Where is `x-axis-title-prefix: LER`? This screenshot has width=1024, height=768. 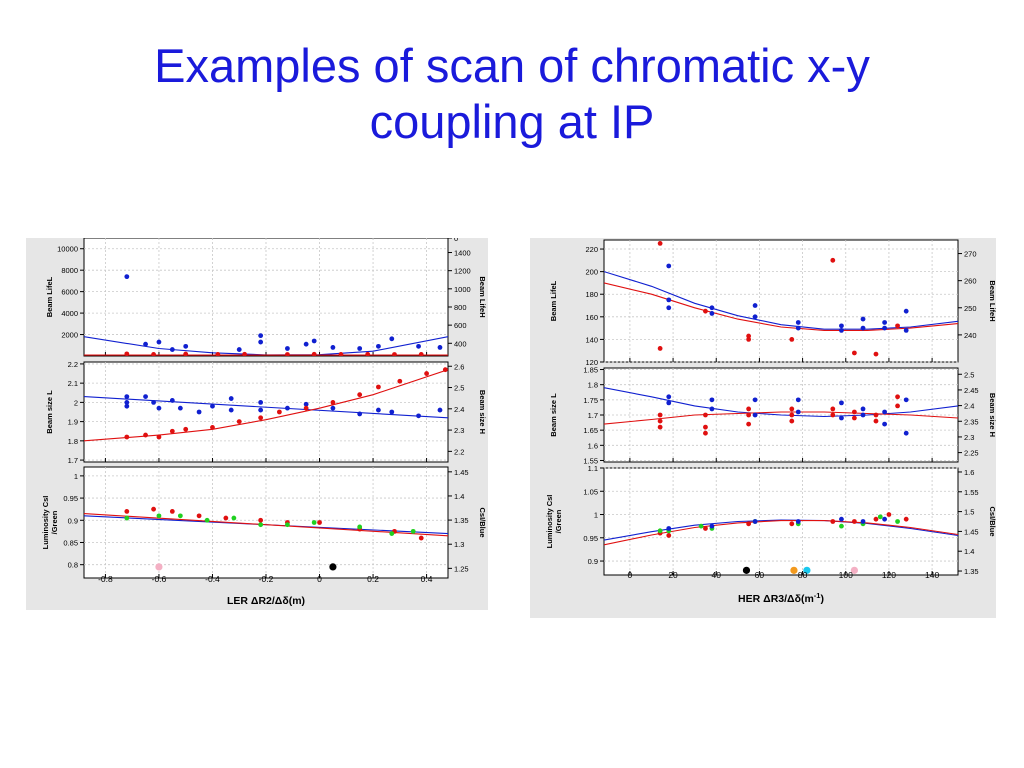 x-axis-title-prefix: LER is located at coordinates (239, 601).